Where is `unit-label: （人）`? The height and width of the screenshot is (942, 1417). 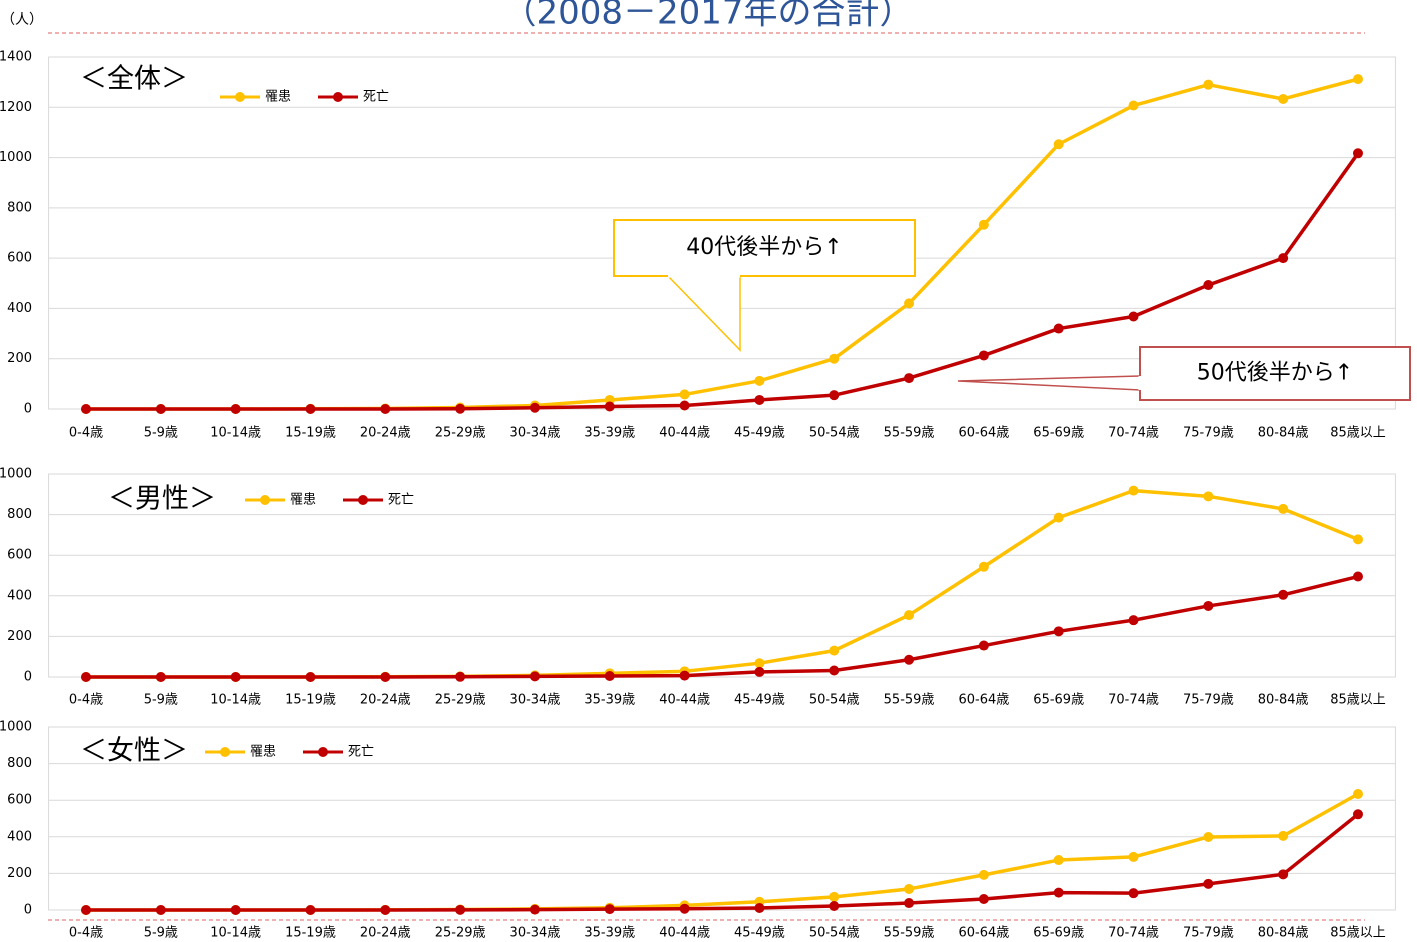 unit-label: （人） is located at coordinates (22, 20).